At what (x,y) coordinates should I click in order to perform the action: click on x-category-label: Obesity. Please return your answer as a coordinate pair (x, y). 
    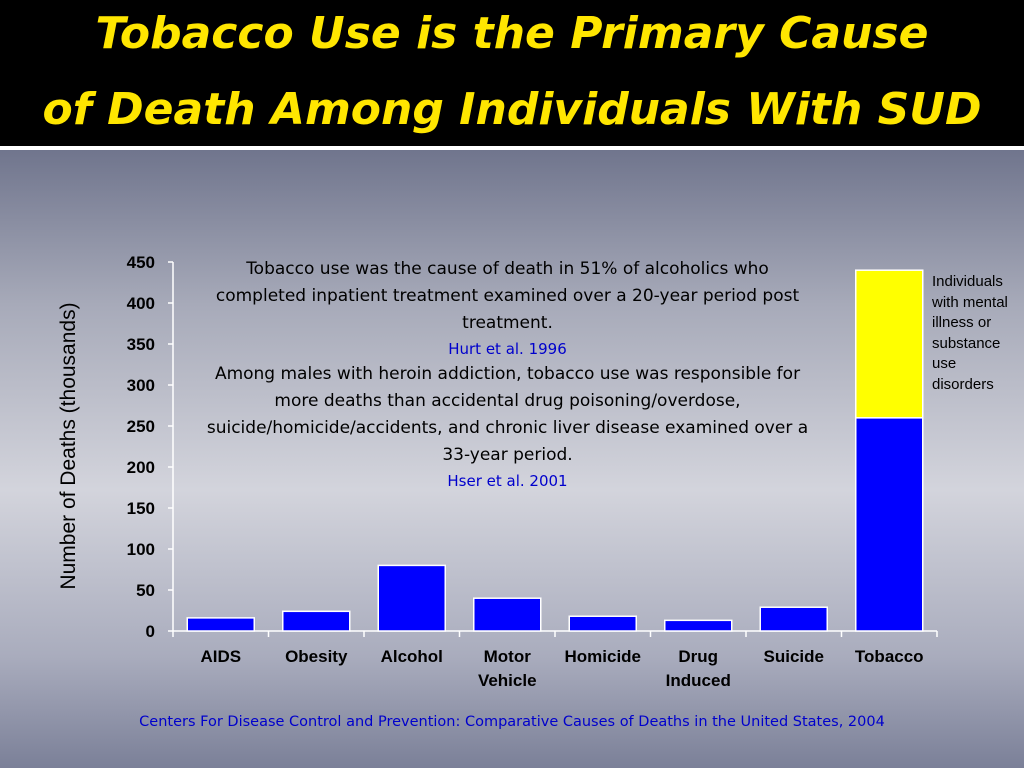
    Looking at the image, I should click on (316, 656).